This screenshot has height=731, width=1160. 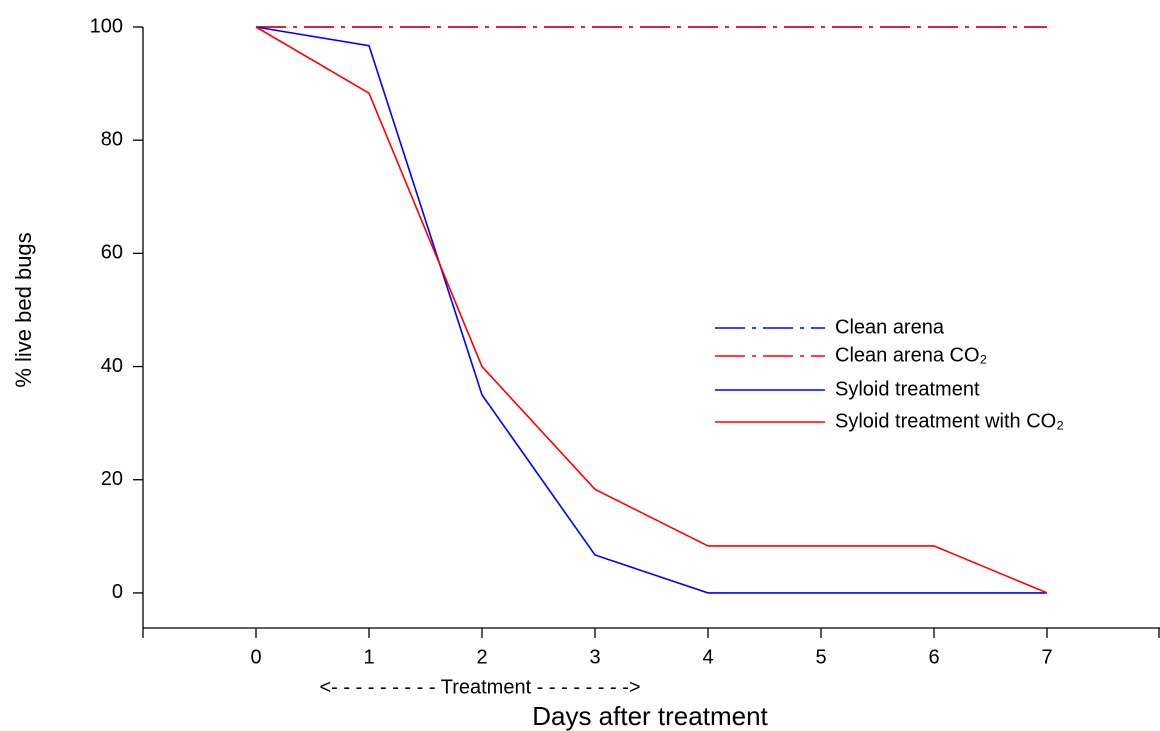 What do you see at coordinates (481, 657) in the screenshot?
I see `x-tick-label: 2` at bounding box center [481, 657].